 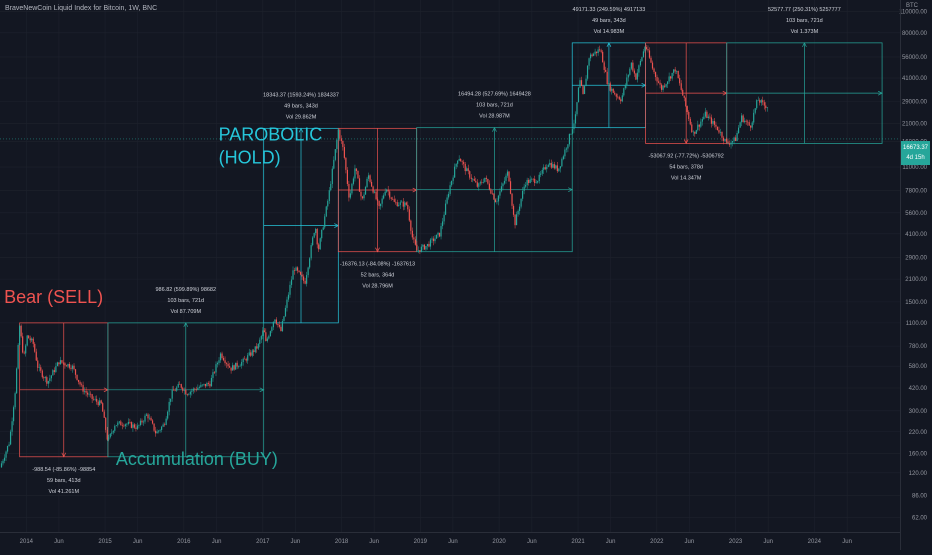 What do you see at coordinates (916, 235) in the screenshot?
I see `price-tick-label: 4100.00` at bounding box center [916, 235].